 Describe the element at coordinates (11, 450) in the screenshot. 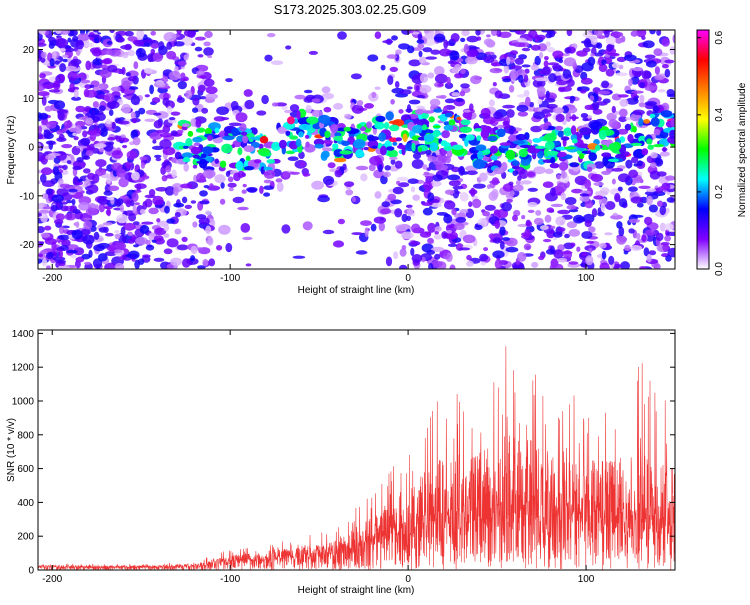

I see `snr-y-label: SNR (10 * v/v)` at that location.